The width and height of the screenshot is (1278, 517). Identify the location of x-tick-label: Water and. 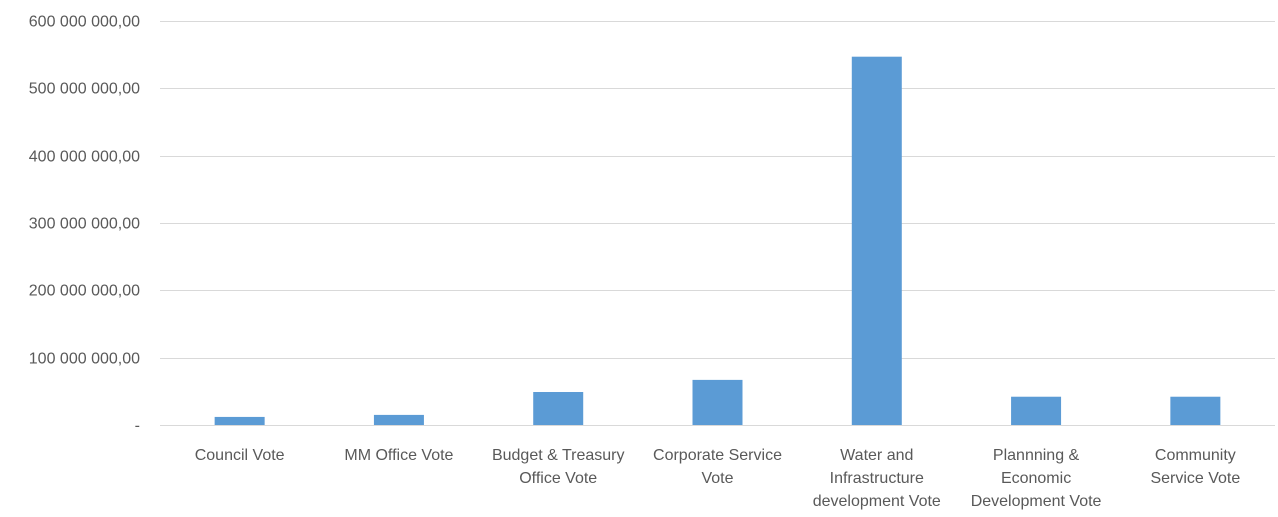
(876, 455).